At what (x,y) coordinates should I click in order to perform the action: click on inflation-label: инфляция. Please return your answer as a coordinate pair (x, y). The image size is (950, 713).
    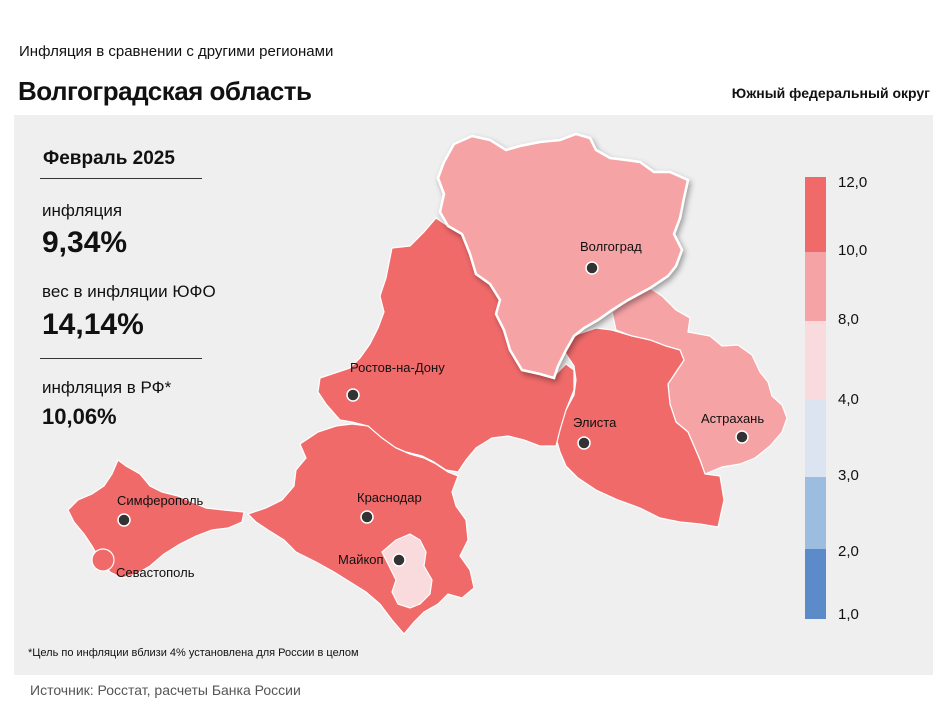
    Looking at the image, I should click on (82, 210).